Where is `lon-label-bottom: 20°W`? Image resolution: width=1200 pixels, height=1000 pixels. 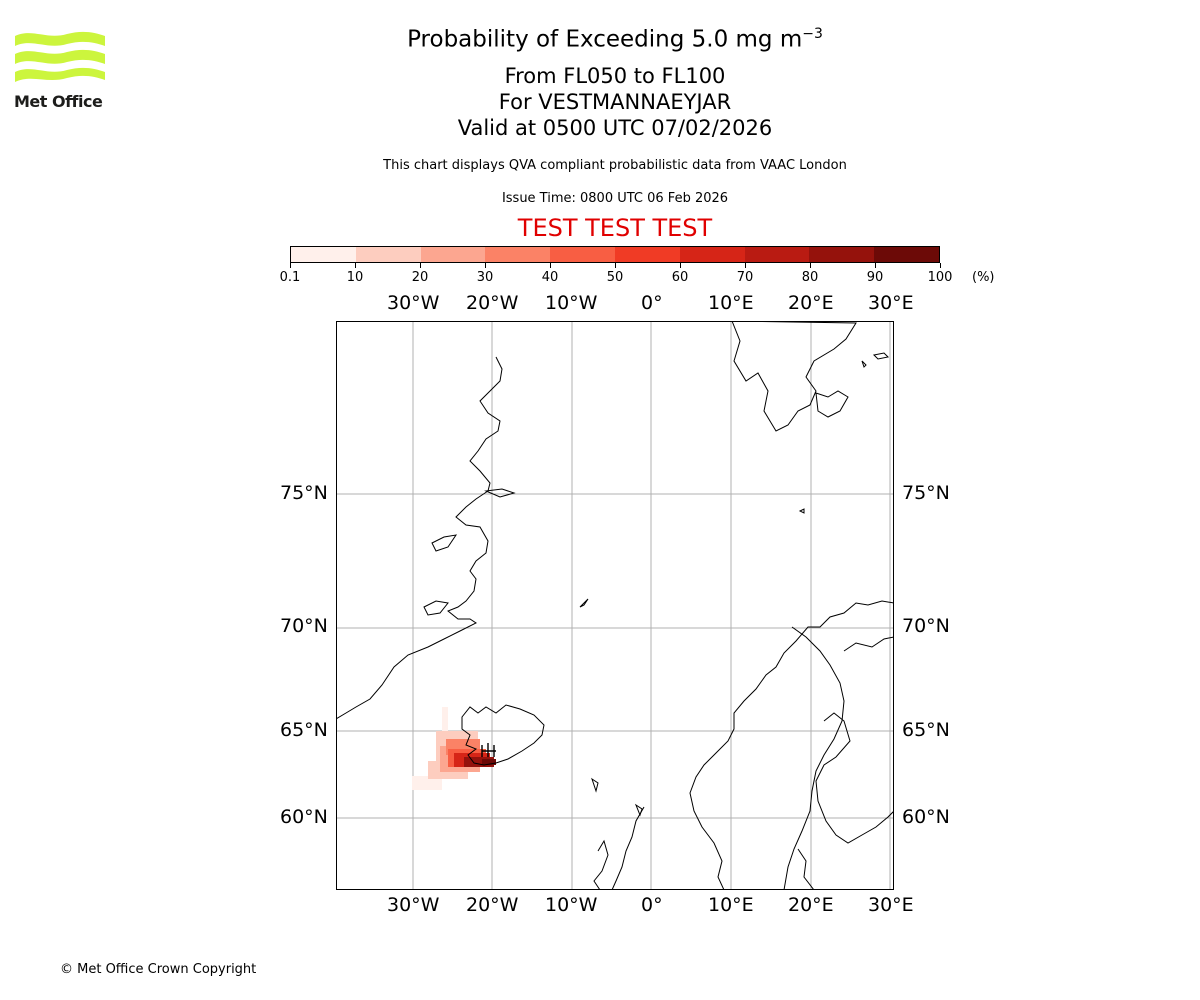
lon-label-bottom: 20°W is located at coordinates (492, 905).